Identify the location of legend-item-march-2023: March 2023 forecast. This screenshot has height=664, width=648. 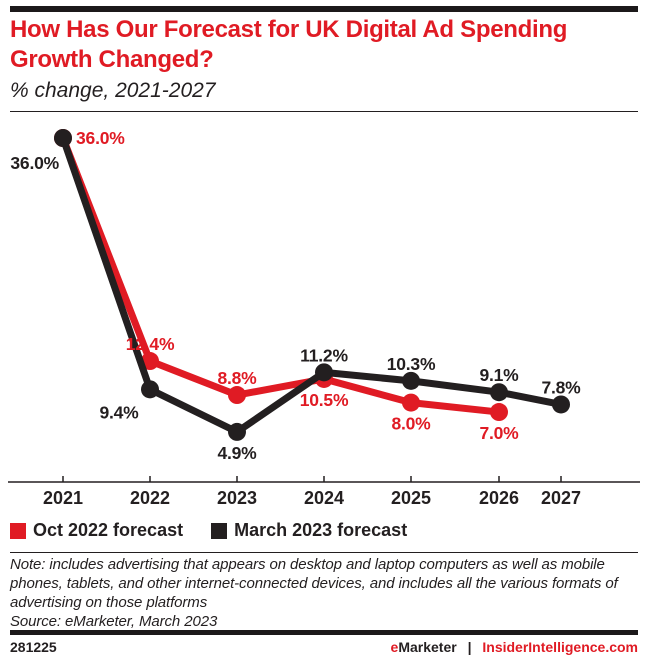
(309, 530).